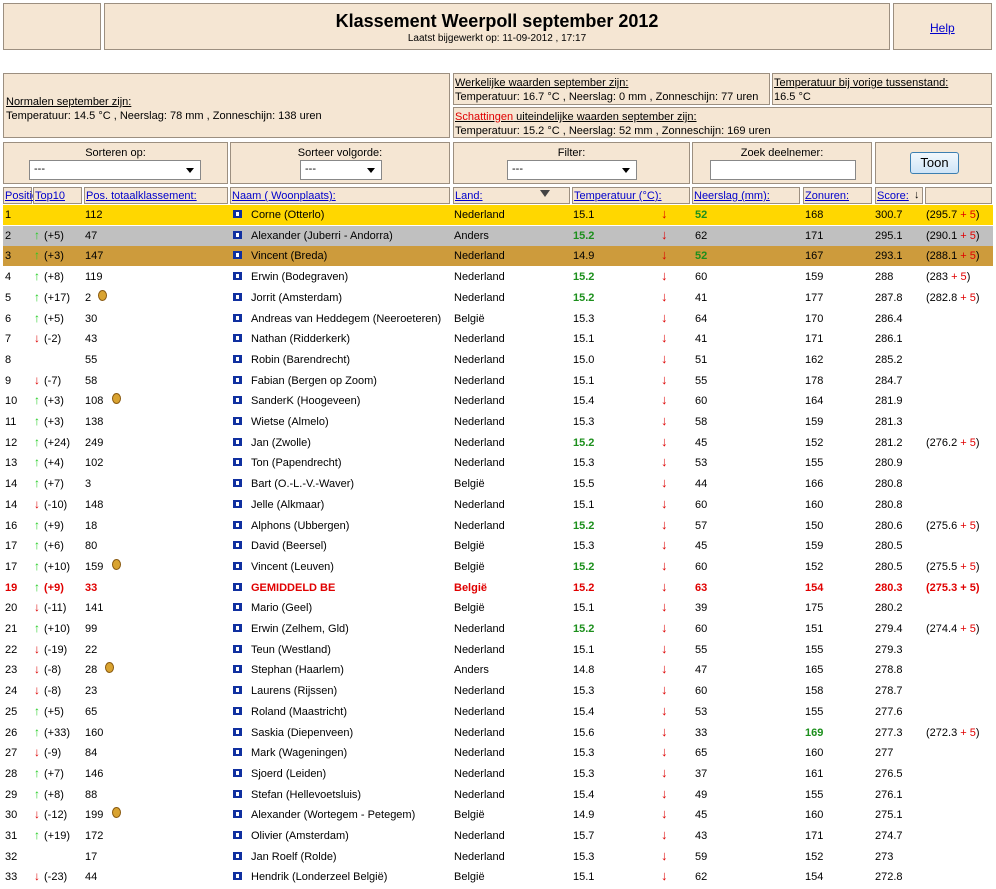 The image size is (996, 889). I want to click on temperature: 15.1, so click(584, 380).